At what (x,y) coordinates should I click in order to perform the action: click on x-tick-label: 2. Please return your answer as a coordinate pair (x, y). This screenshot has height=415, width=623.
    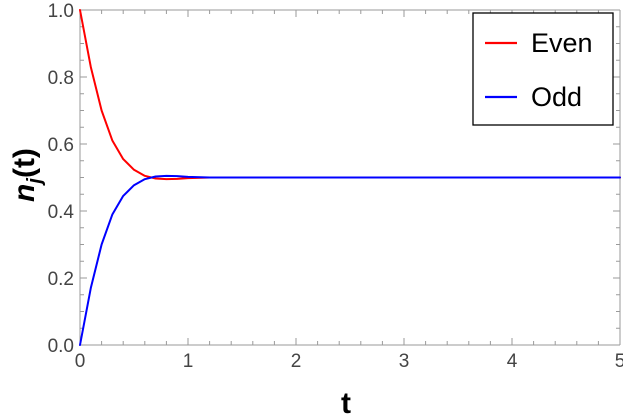
    Looking at the image, I should click on (296, 361).